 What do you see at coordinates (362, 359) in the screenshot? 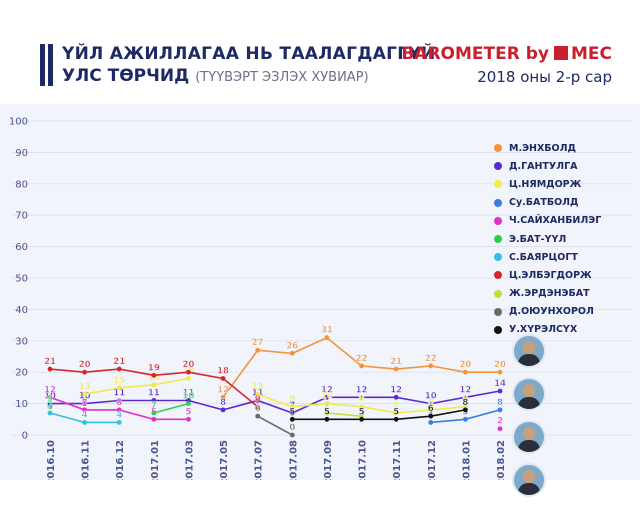
I see `data-label: 22` at bounding box center [362, 359].